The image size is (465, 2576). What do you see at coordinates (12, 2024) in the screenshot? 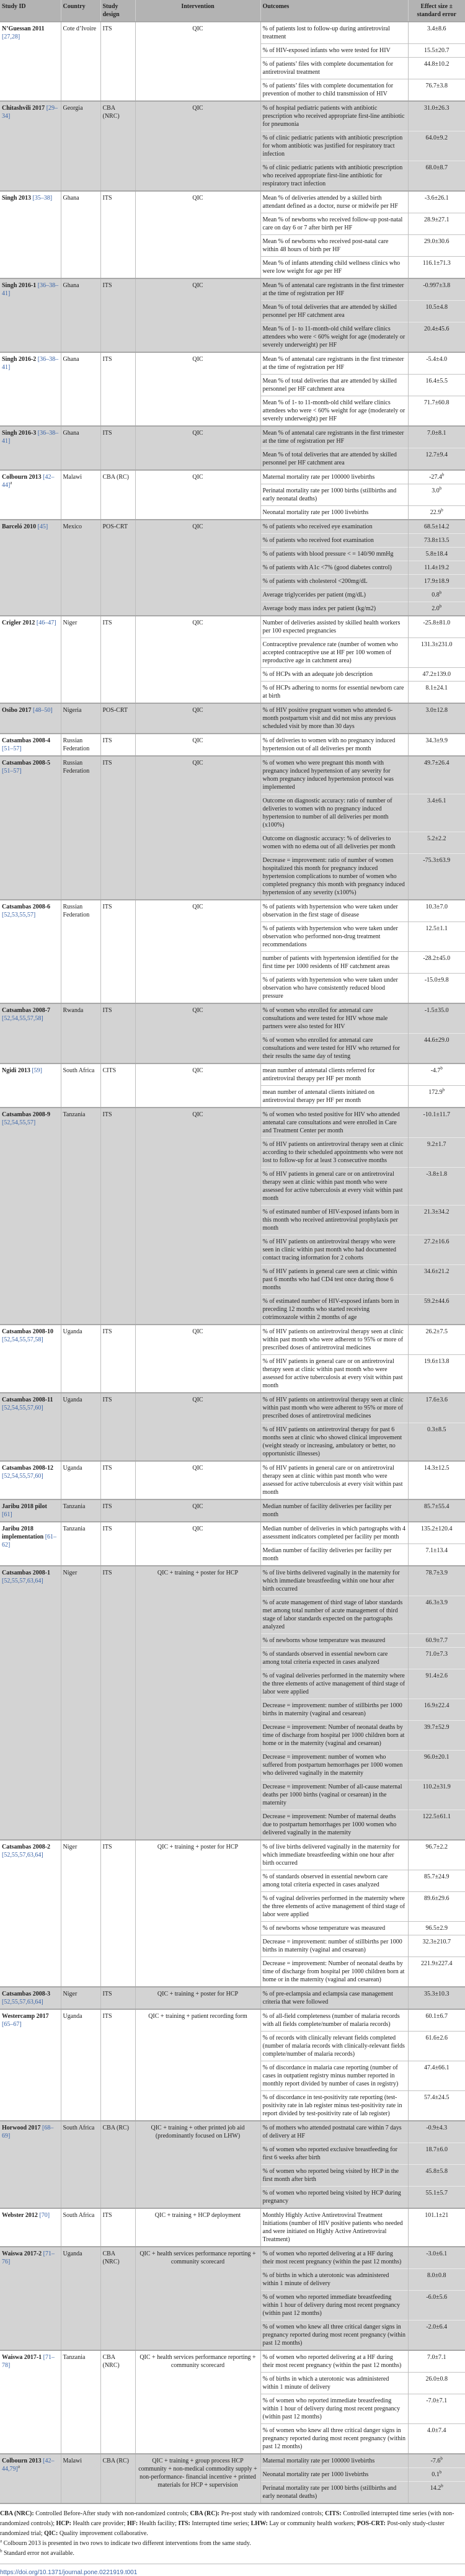
I see `reference-link: [65–67]` at bounding box center [12, 2024].